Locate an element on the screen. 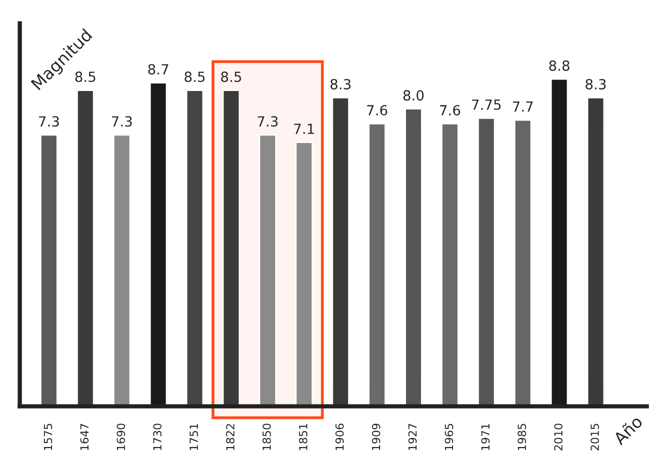  x-tick-label: 1971 is located at coordinates (485, 437).